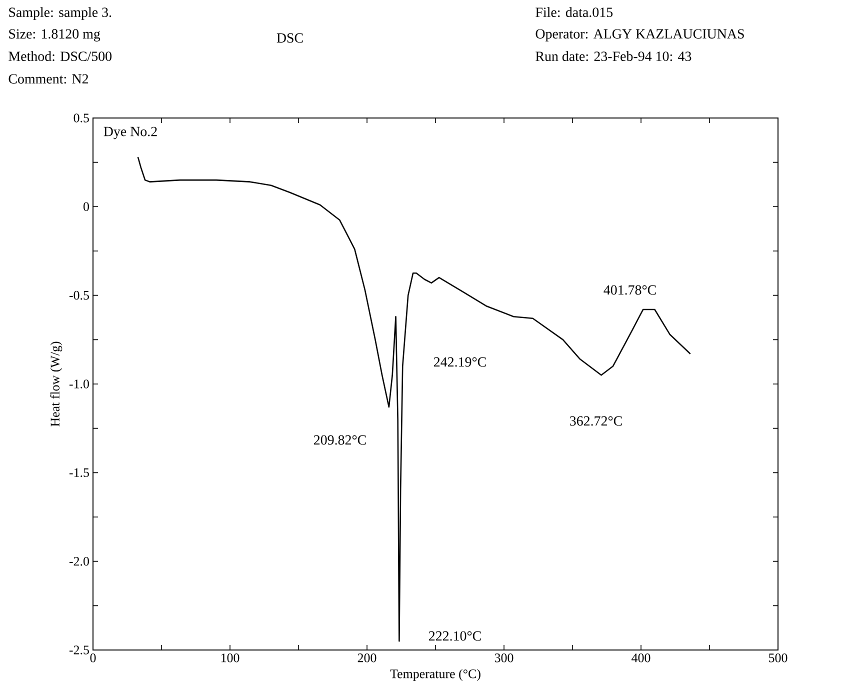 Image resolution: width=861 pixels, height=685 pixels. What do you see at coordinates (504, 658) in the screenshot?
I see `x-tick-label: 300` at bounding box center [504, 658].